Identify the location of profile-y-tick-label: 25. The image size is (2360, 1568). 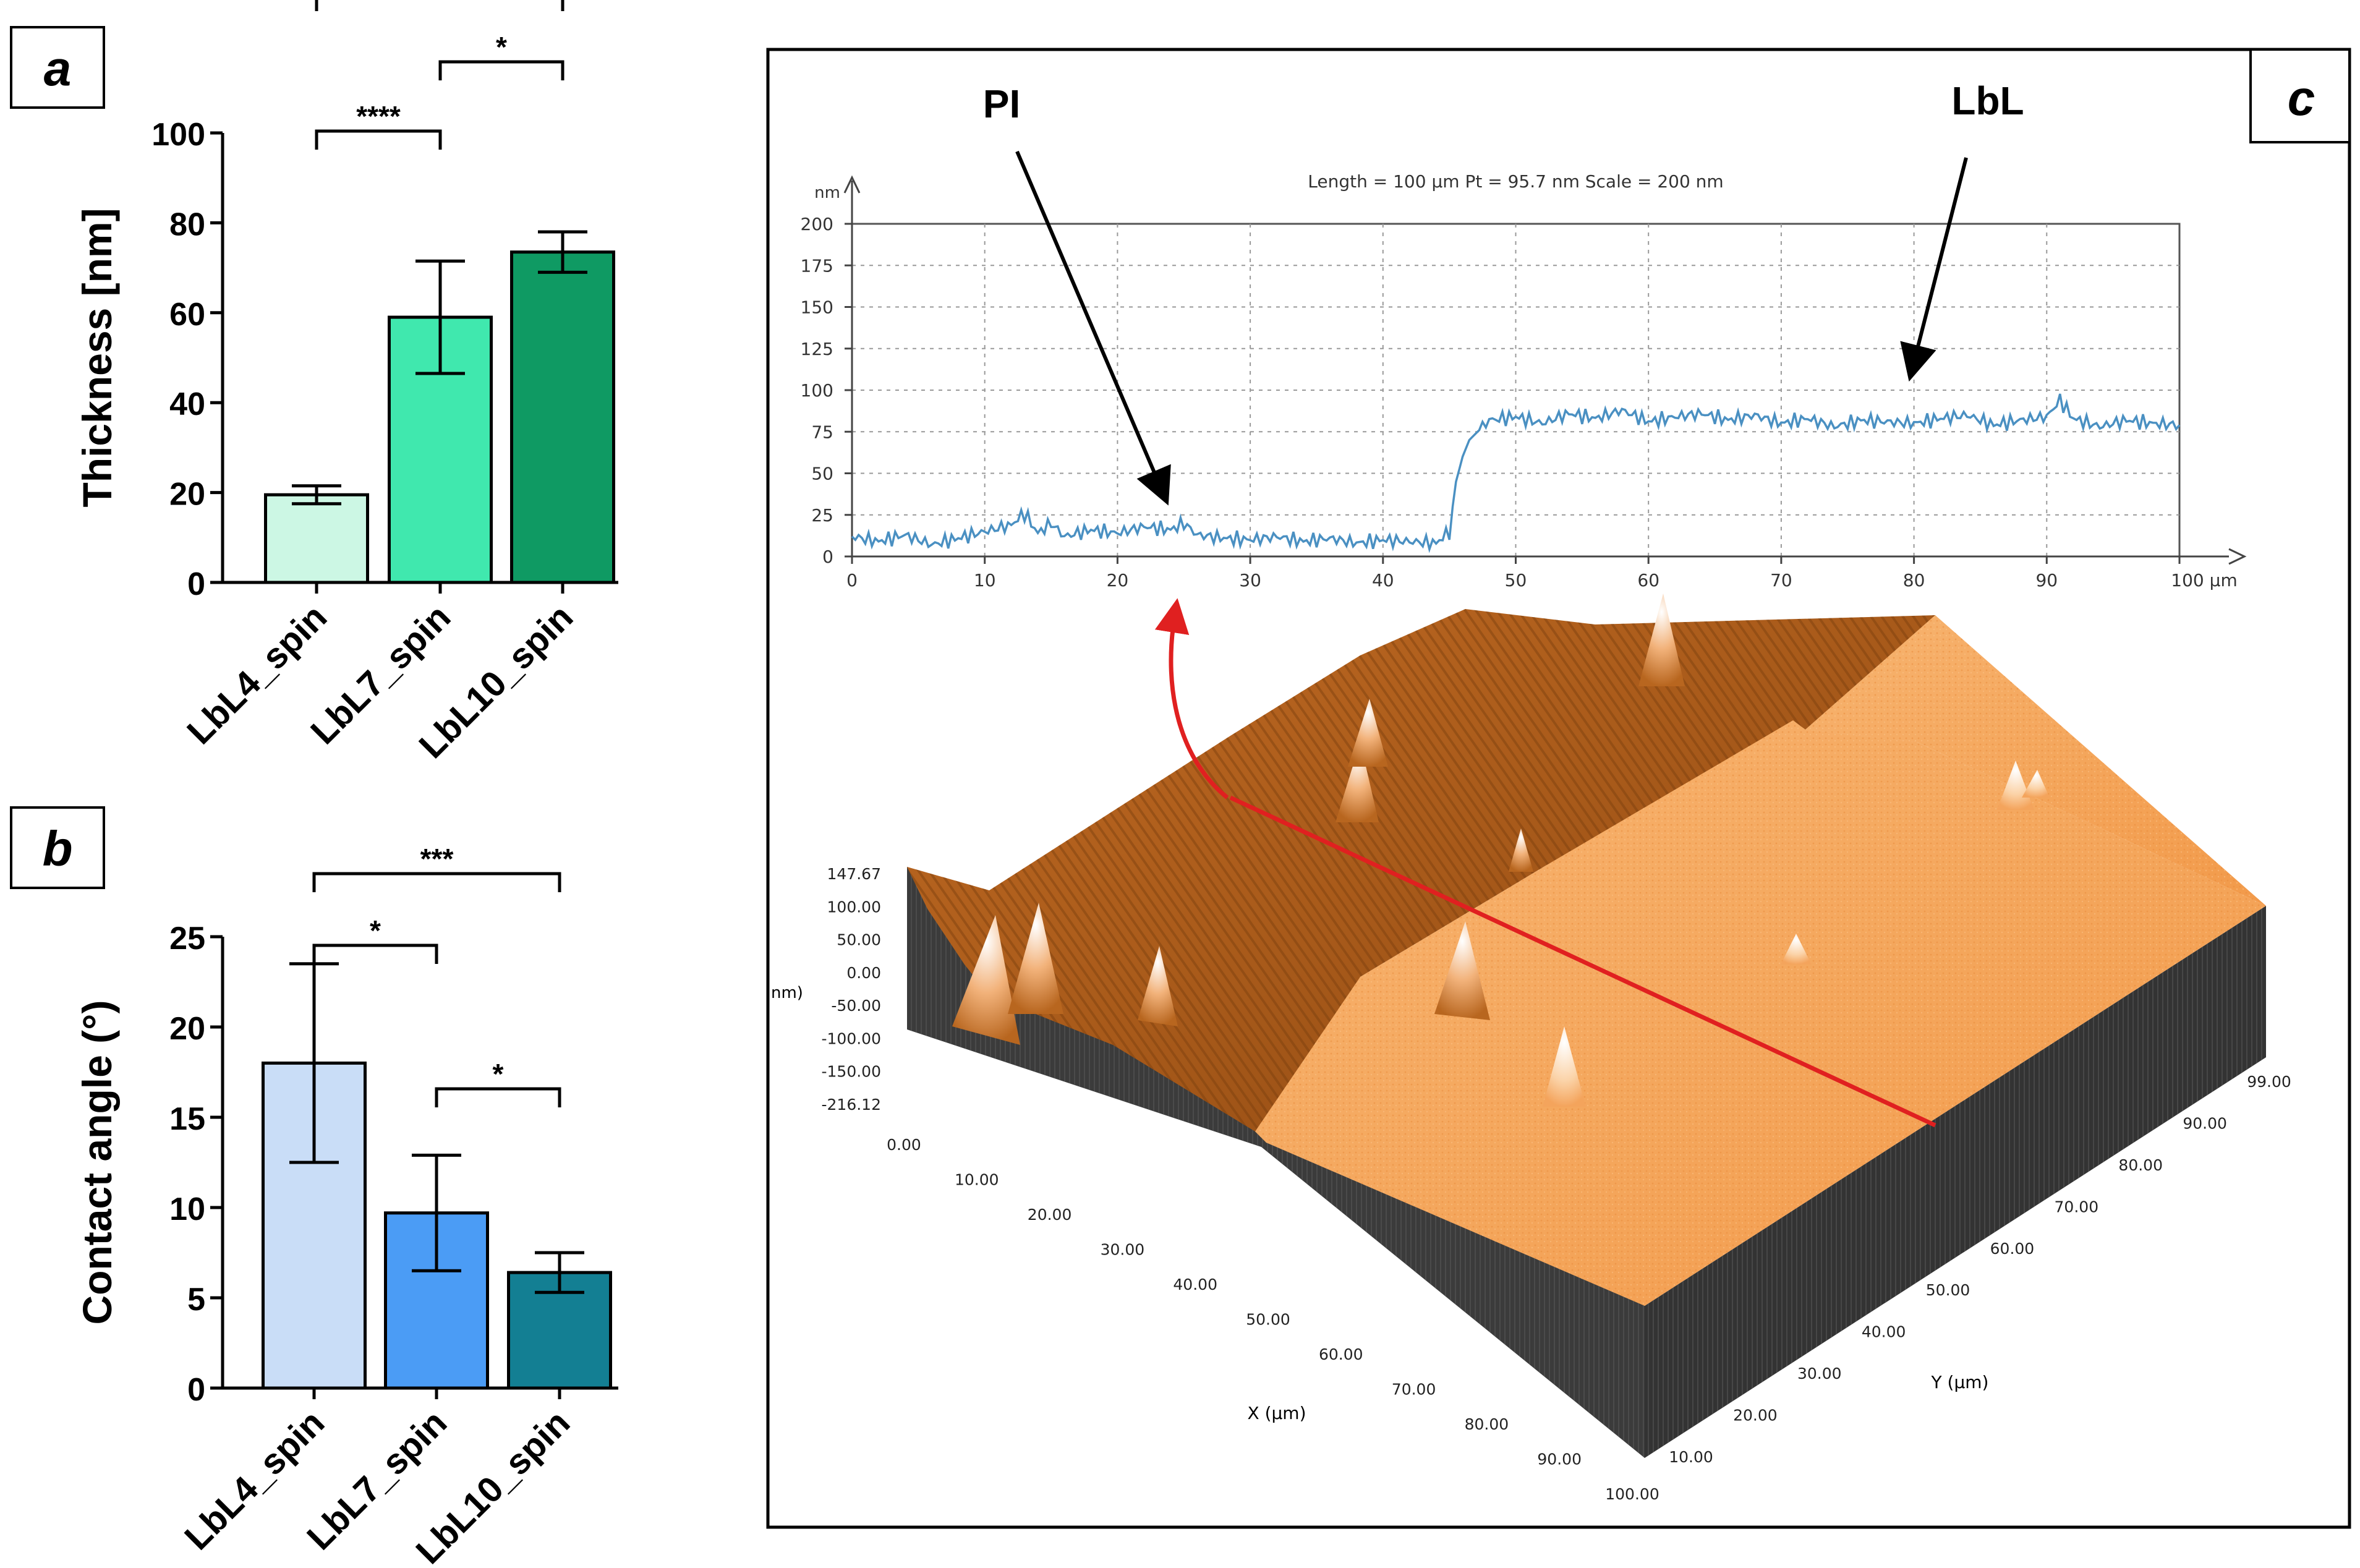
(822, 515).